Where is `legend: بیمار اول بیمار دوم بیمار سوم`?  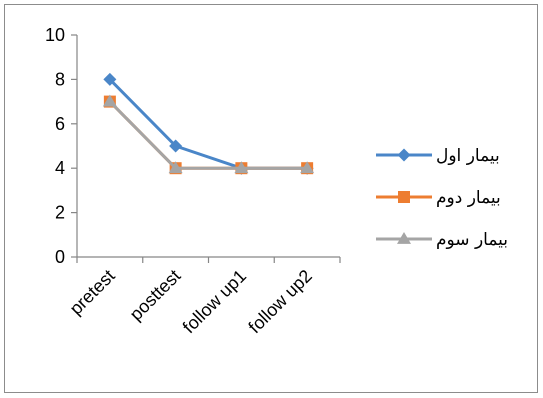 legend: بیمار اول بیمار دوم بیمار سوم is located at coordinates (442, 198).